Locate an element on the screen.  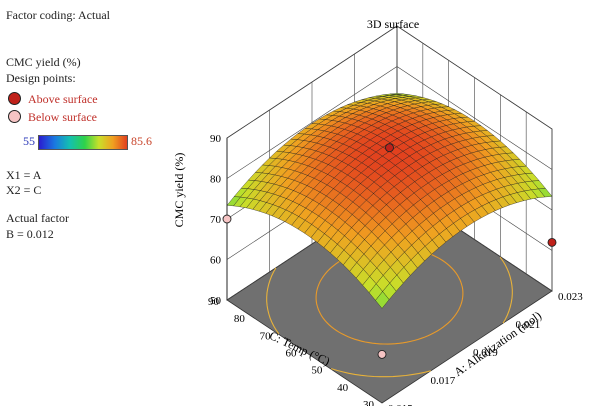
y-tick-label: 60 is located at coordinates (292, 354).